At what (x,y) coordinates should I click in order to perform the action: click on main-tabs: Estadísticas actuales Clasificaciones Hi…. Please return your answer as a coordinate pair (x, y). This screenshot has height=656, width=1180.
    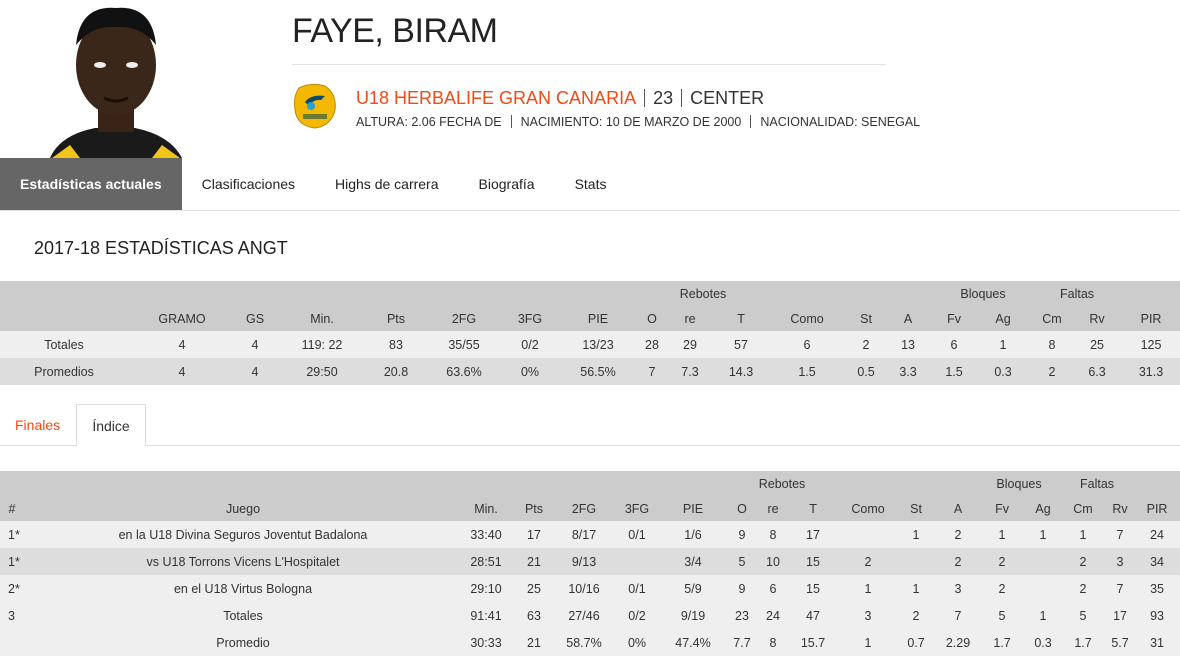
    Looking at the image, I should click on (590, 184).